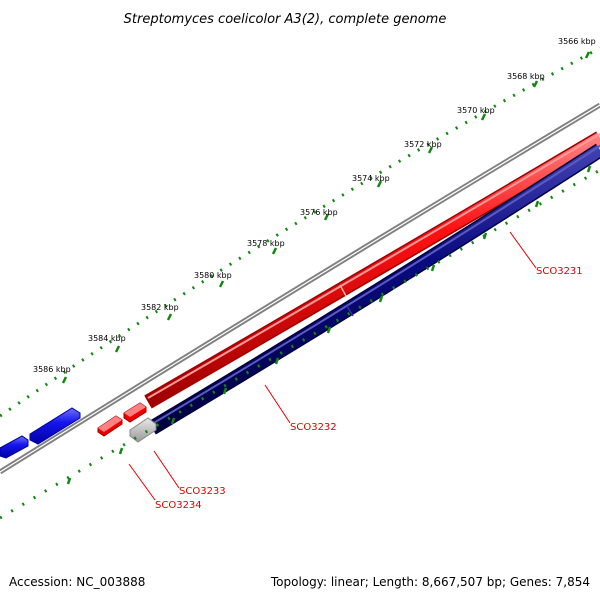  What do you see at coordinates (577, 41) in the screenshot?
I see `tick-label: 3566 kbp` at bounding box center [577, 41].